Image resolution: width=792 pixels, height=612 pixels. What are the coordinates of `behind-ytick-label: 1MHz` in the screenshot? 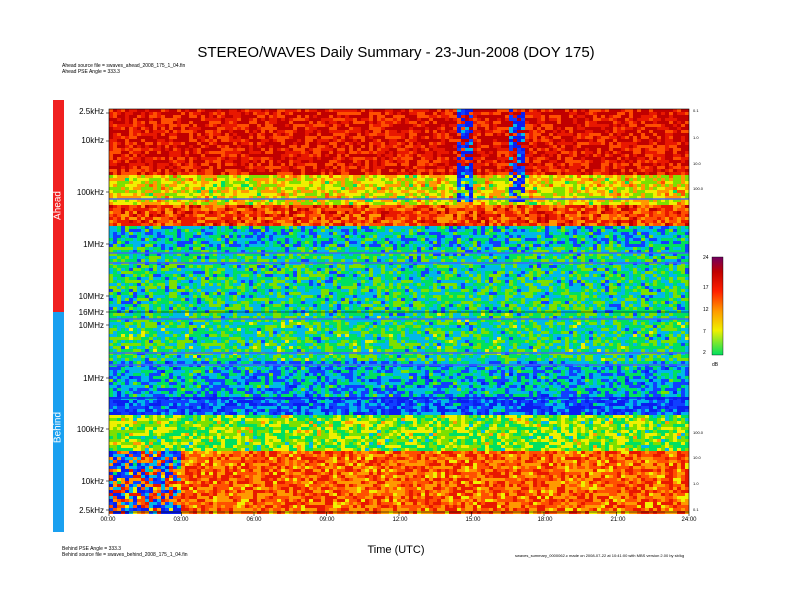 It's located at (93, 378).